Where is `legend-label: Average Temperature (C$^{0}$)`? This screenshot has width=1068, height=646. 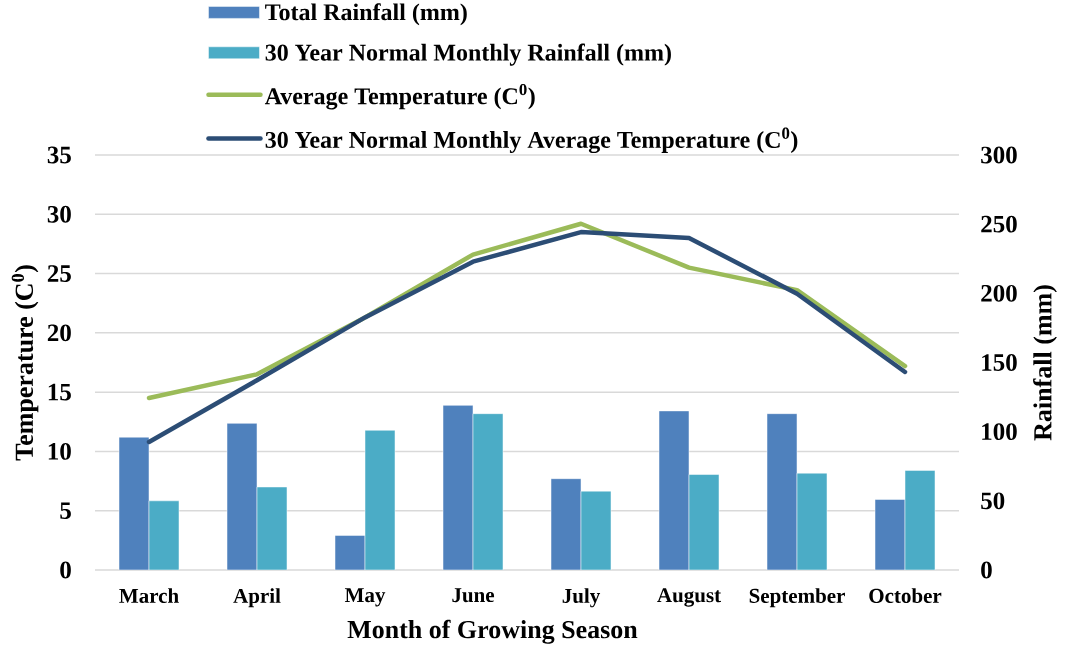
legend-label: Average Temperature (C$^{0}$) is located at coordinates (399, 96).